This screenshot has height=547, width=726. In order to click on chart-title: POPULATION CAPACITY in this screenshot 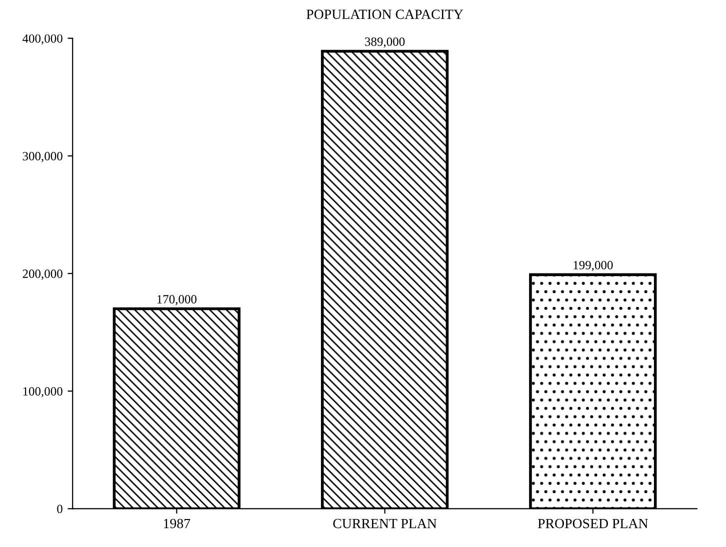, I will do `click(385, 14)`.